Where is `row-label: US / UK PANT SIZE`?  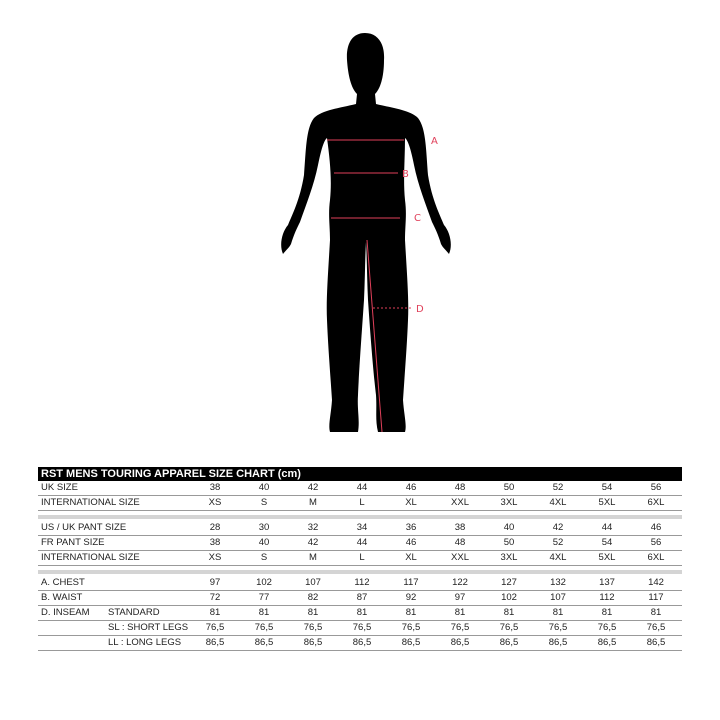
row-label: US / UK PANT SIZE is located at coordinates (84, 527).